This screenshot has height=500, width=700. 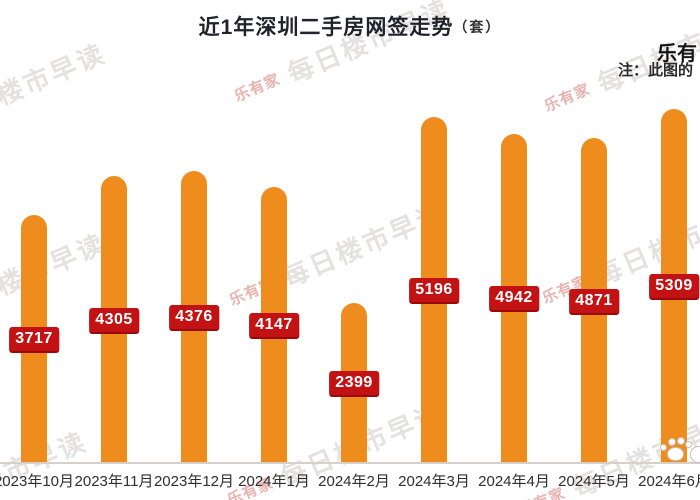 What do you see at coordinates (669, 481) in the screenshot?
I see `x-tick-label: 2024年6月` at bounding box center [669, 481].